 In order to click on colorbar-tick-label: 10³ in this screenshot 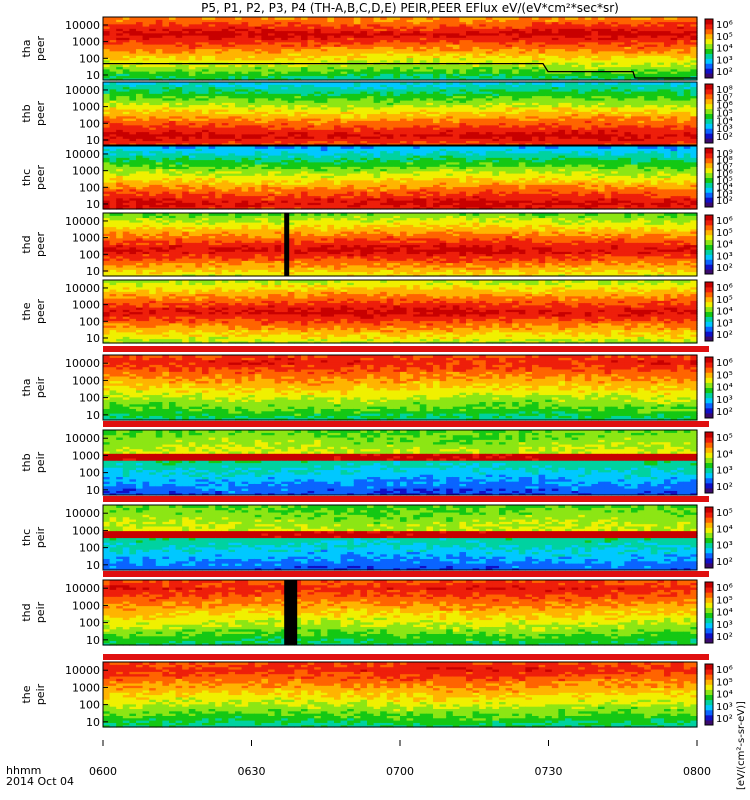, I will do `click(724, 60)`.